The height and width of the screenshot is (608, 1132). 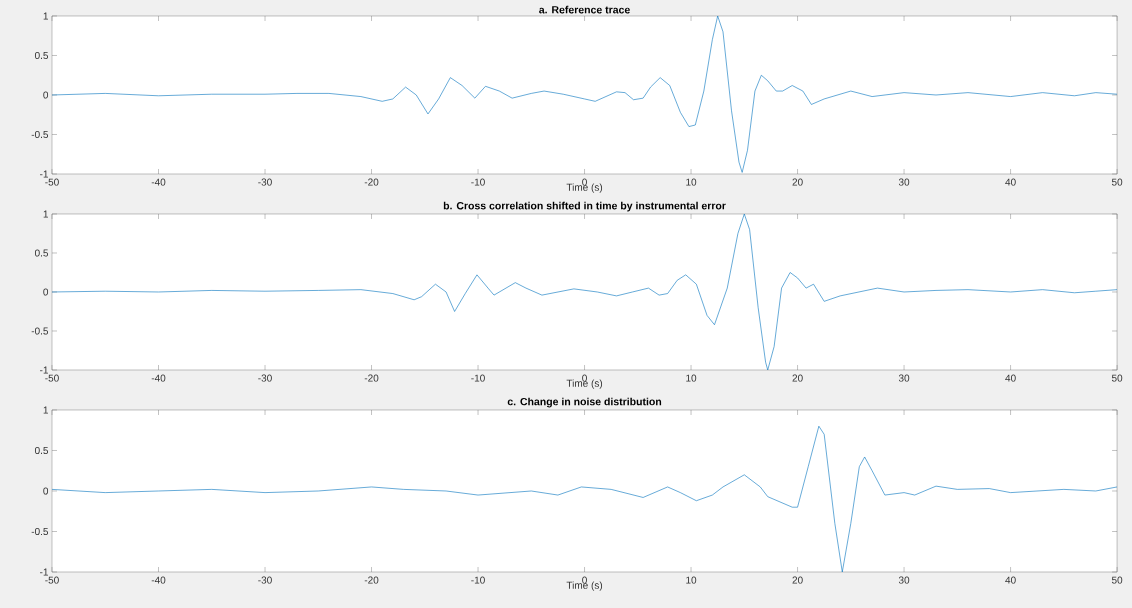 I want to click on chart-title: a. Reference trace, so click(x=584, y=9).